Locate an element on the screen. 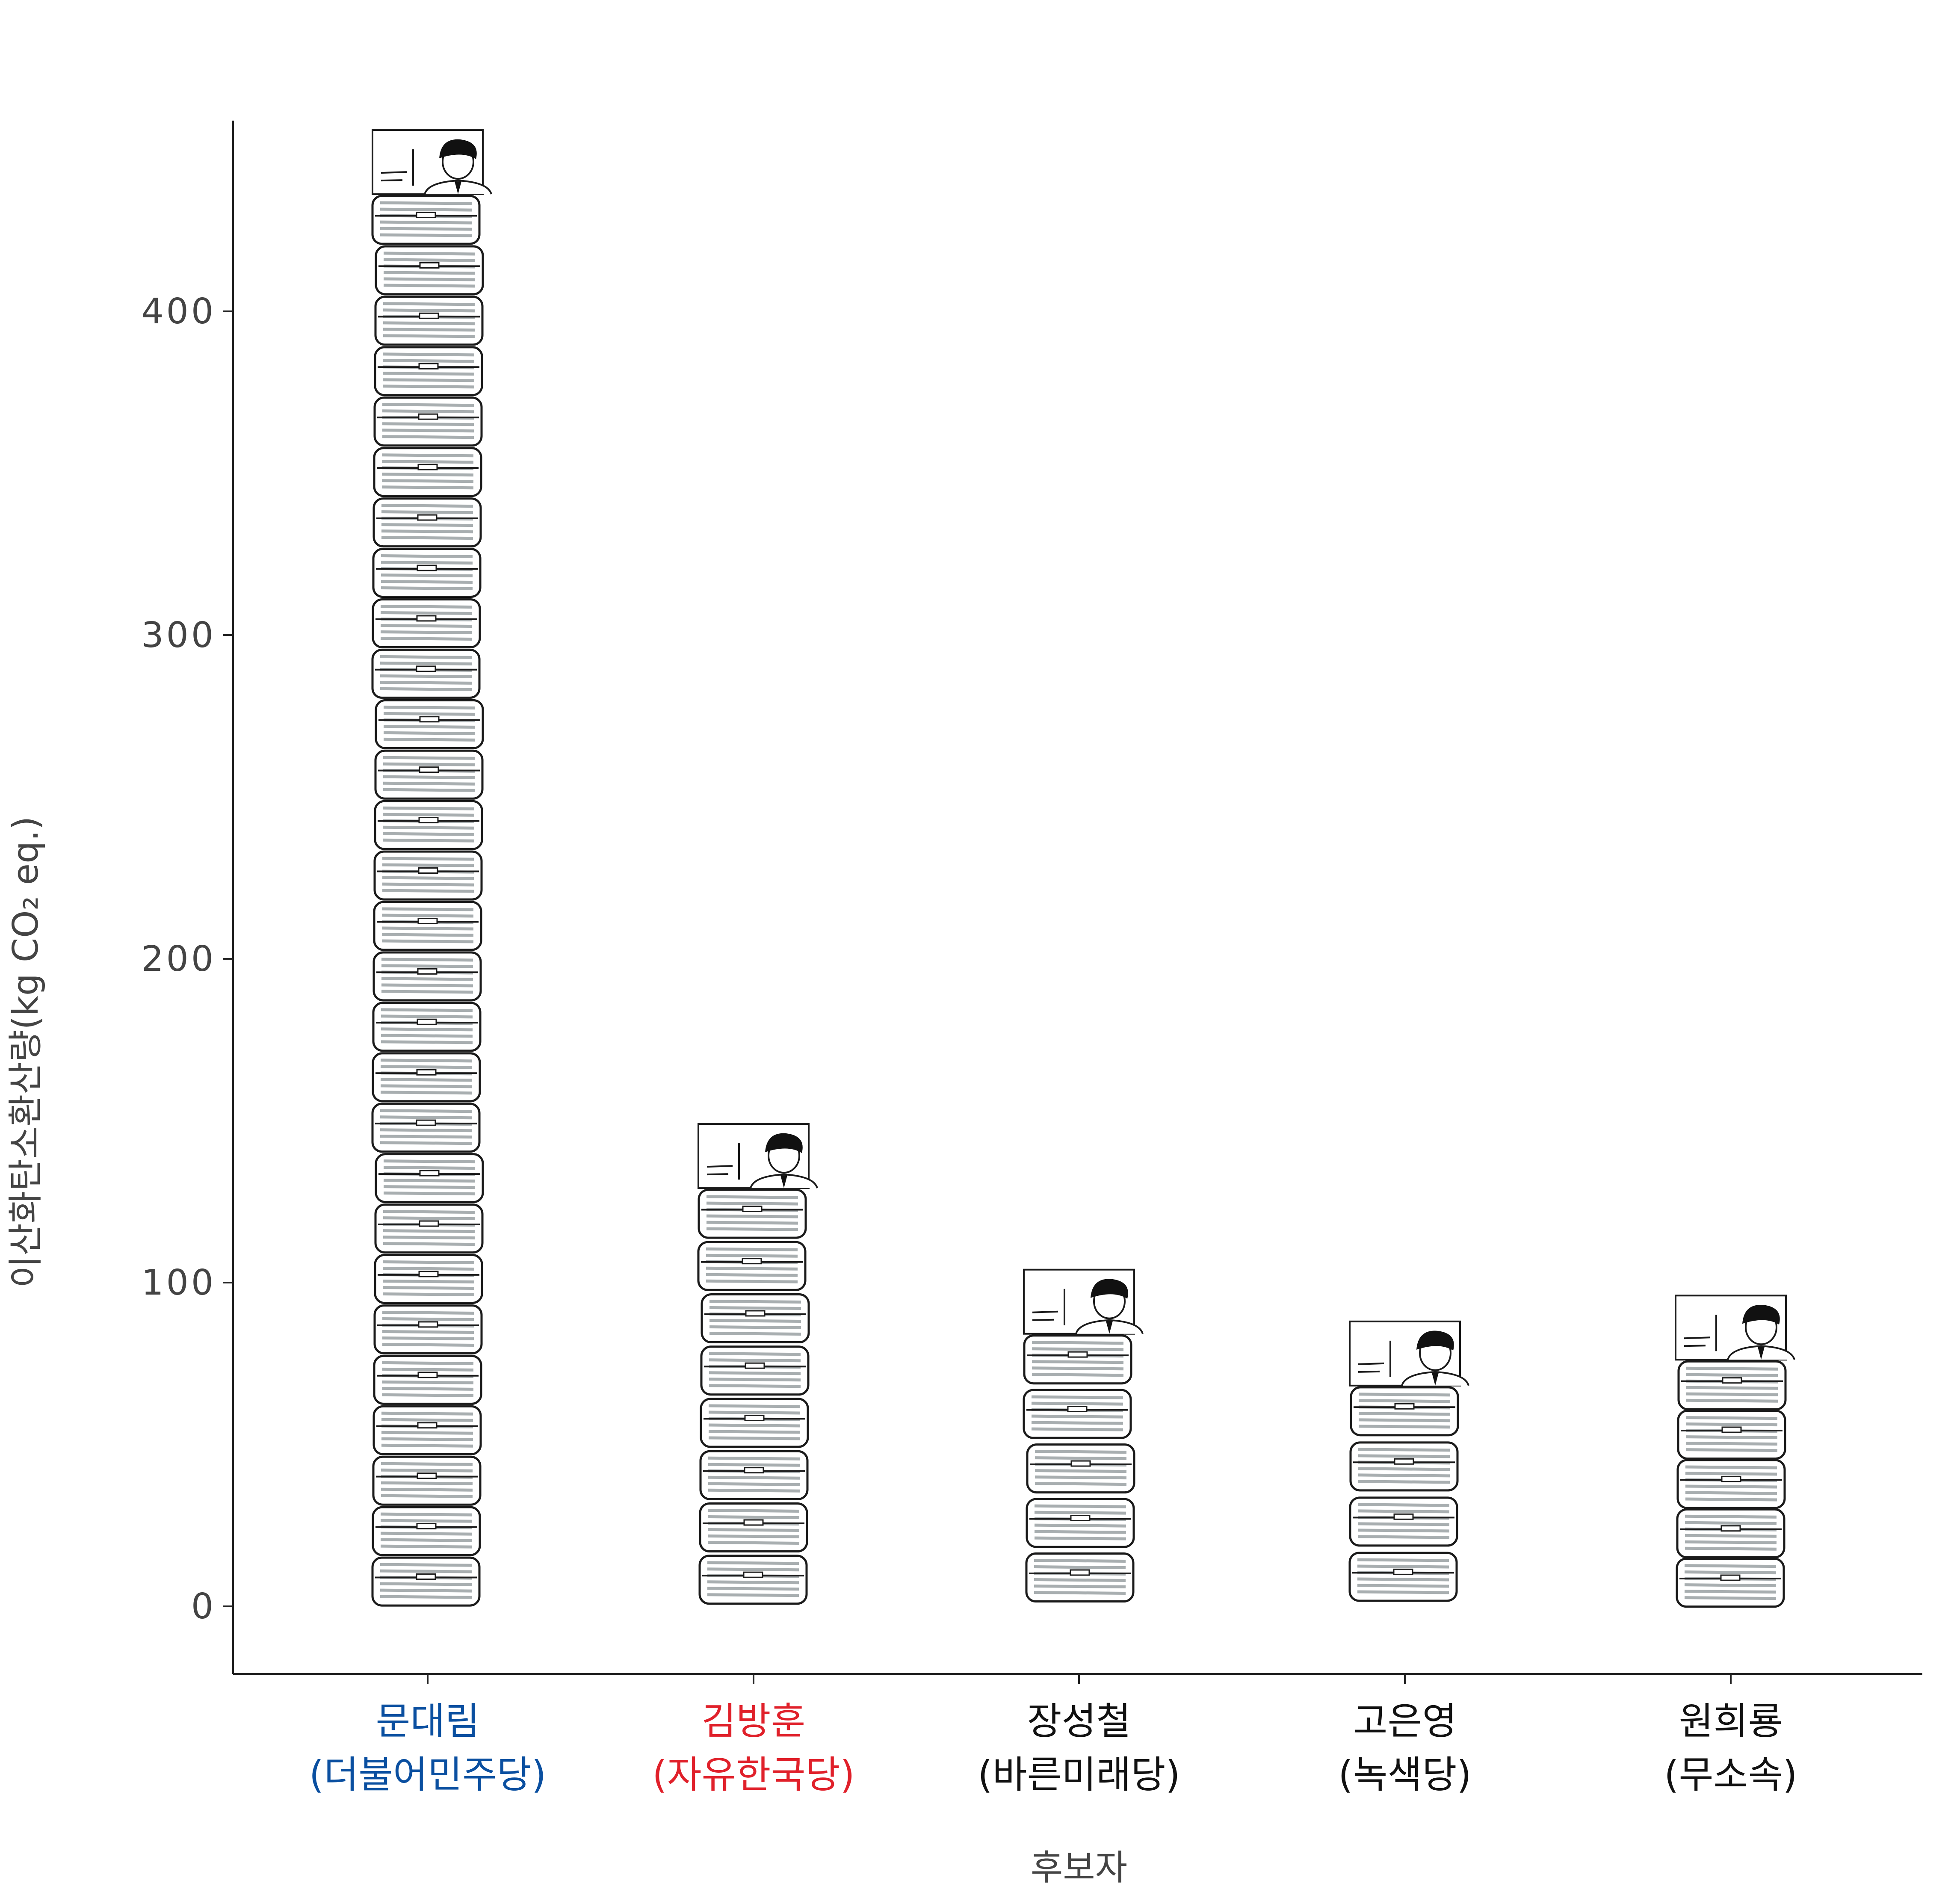 This screenshot has height=1904, width=1951. category-party-label: (바른미래당) is located at coordinates (1079, 1775).